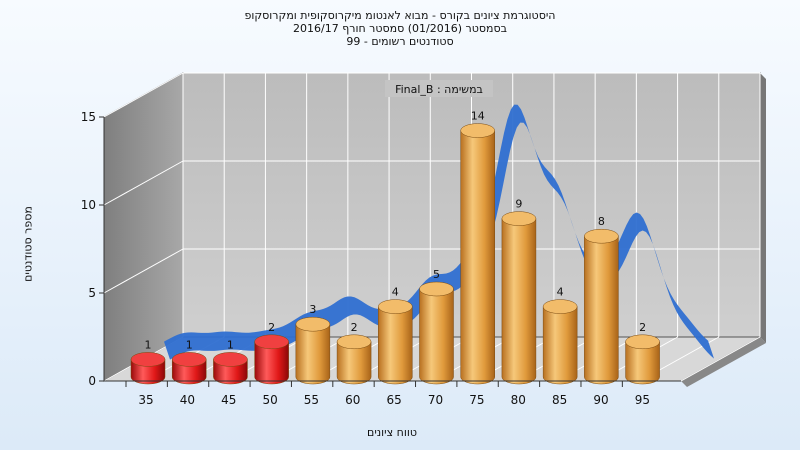 Image resolution: width=800 pixels, height=450 pixels. I want to click on chart-subtitle: במשימה : Final_B, so click(439, 89).